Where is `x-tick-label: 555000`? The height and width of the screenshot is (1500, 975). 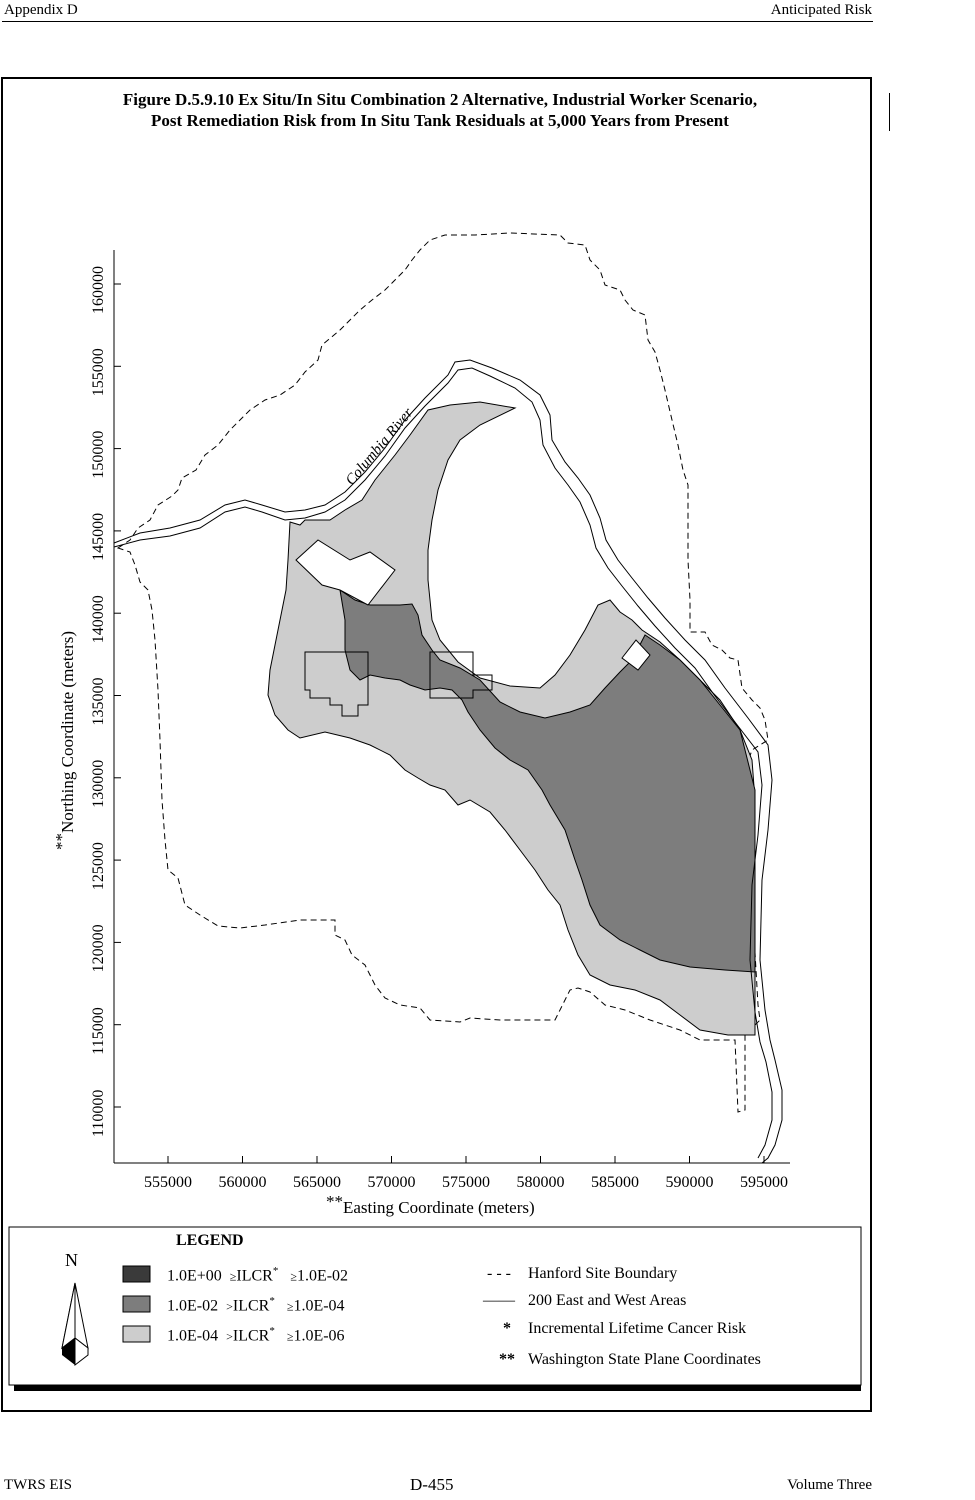
x-tick-label: 555000 is located at coordinates (168, 1182).